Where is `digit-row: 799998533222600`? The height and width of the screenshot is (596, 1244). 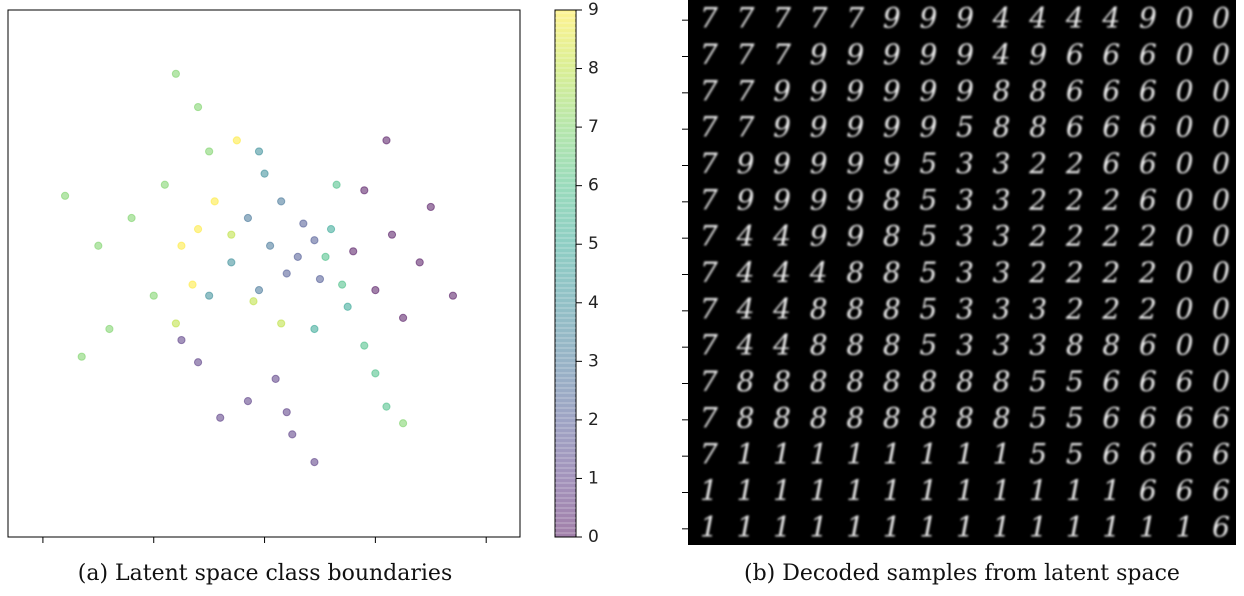
digit-row: 799998533222600 is located at coordinates (965, 199).